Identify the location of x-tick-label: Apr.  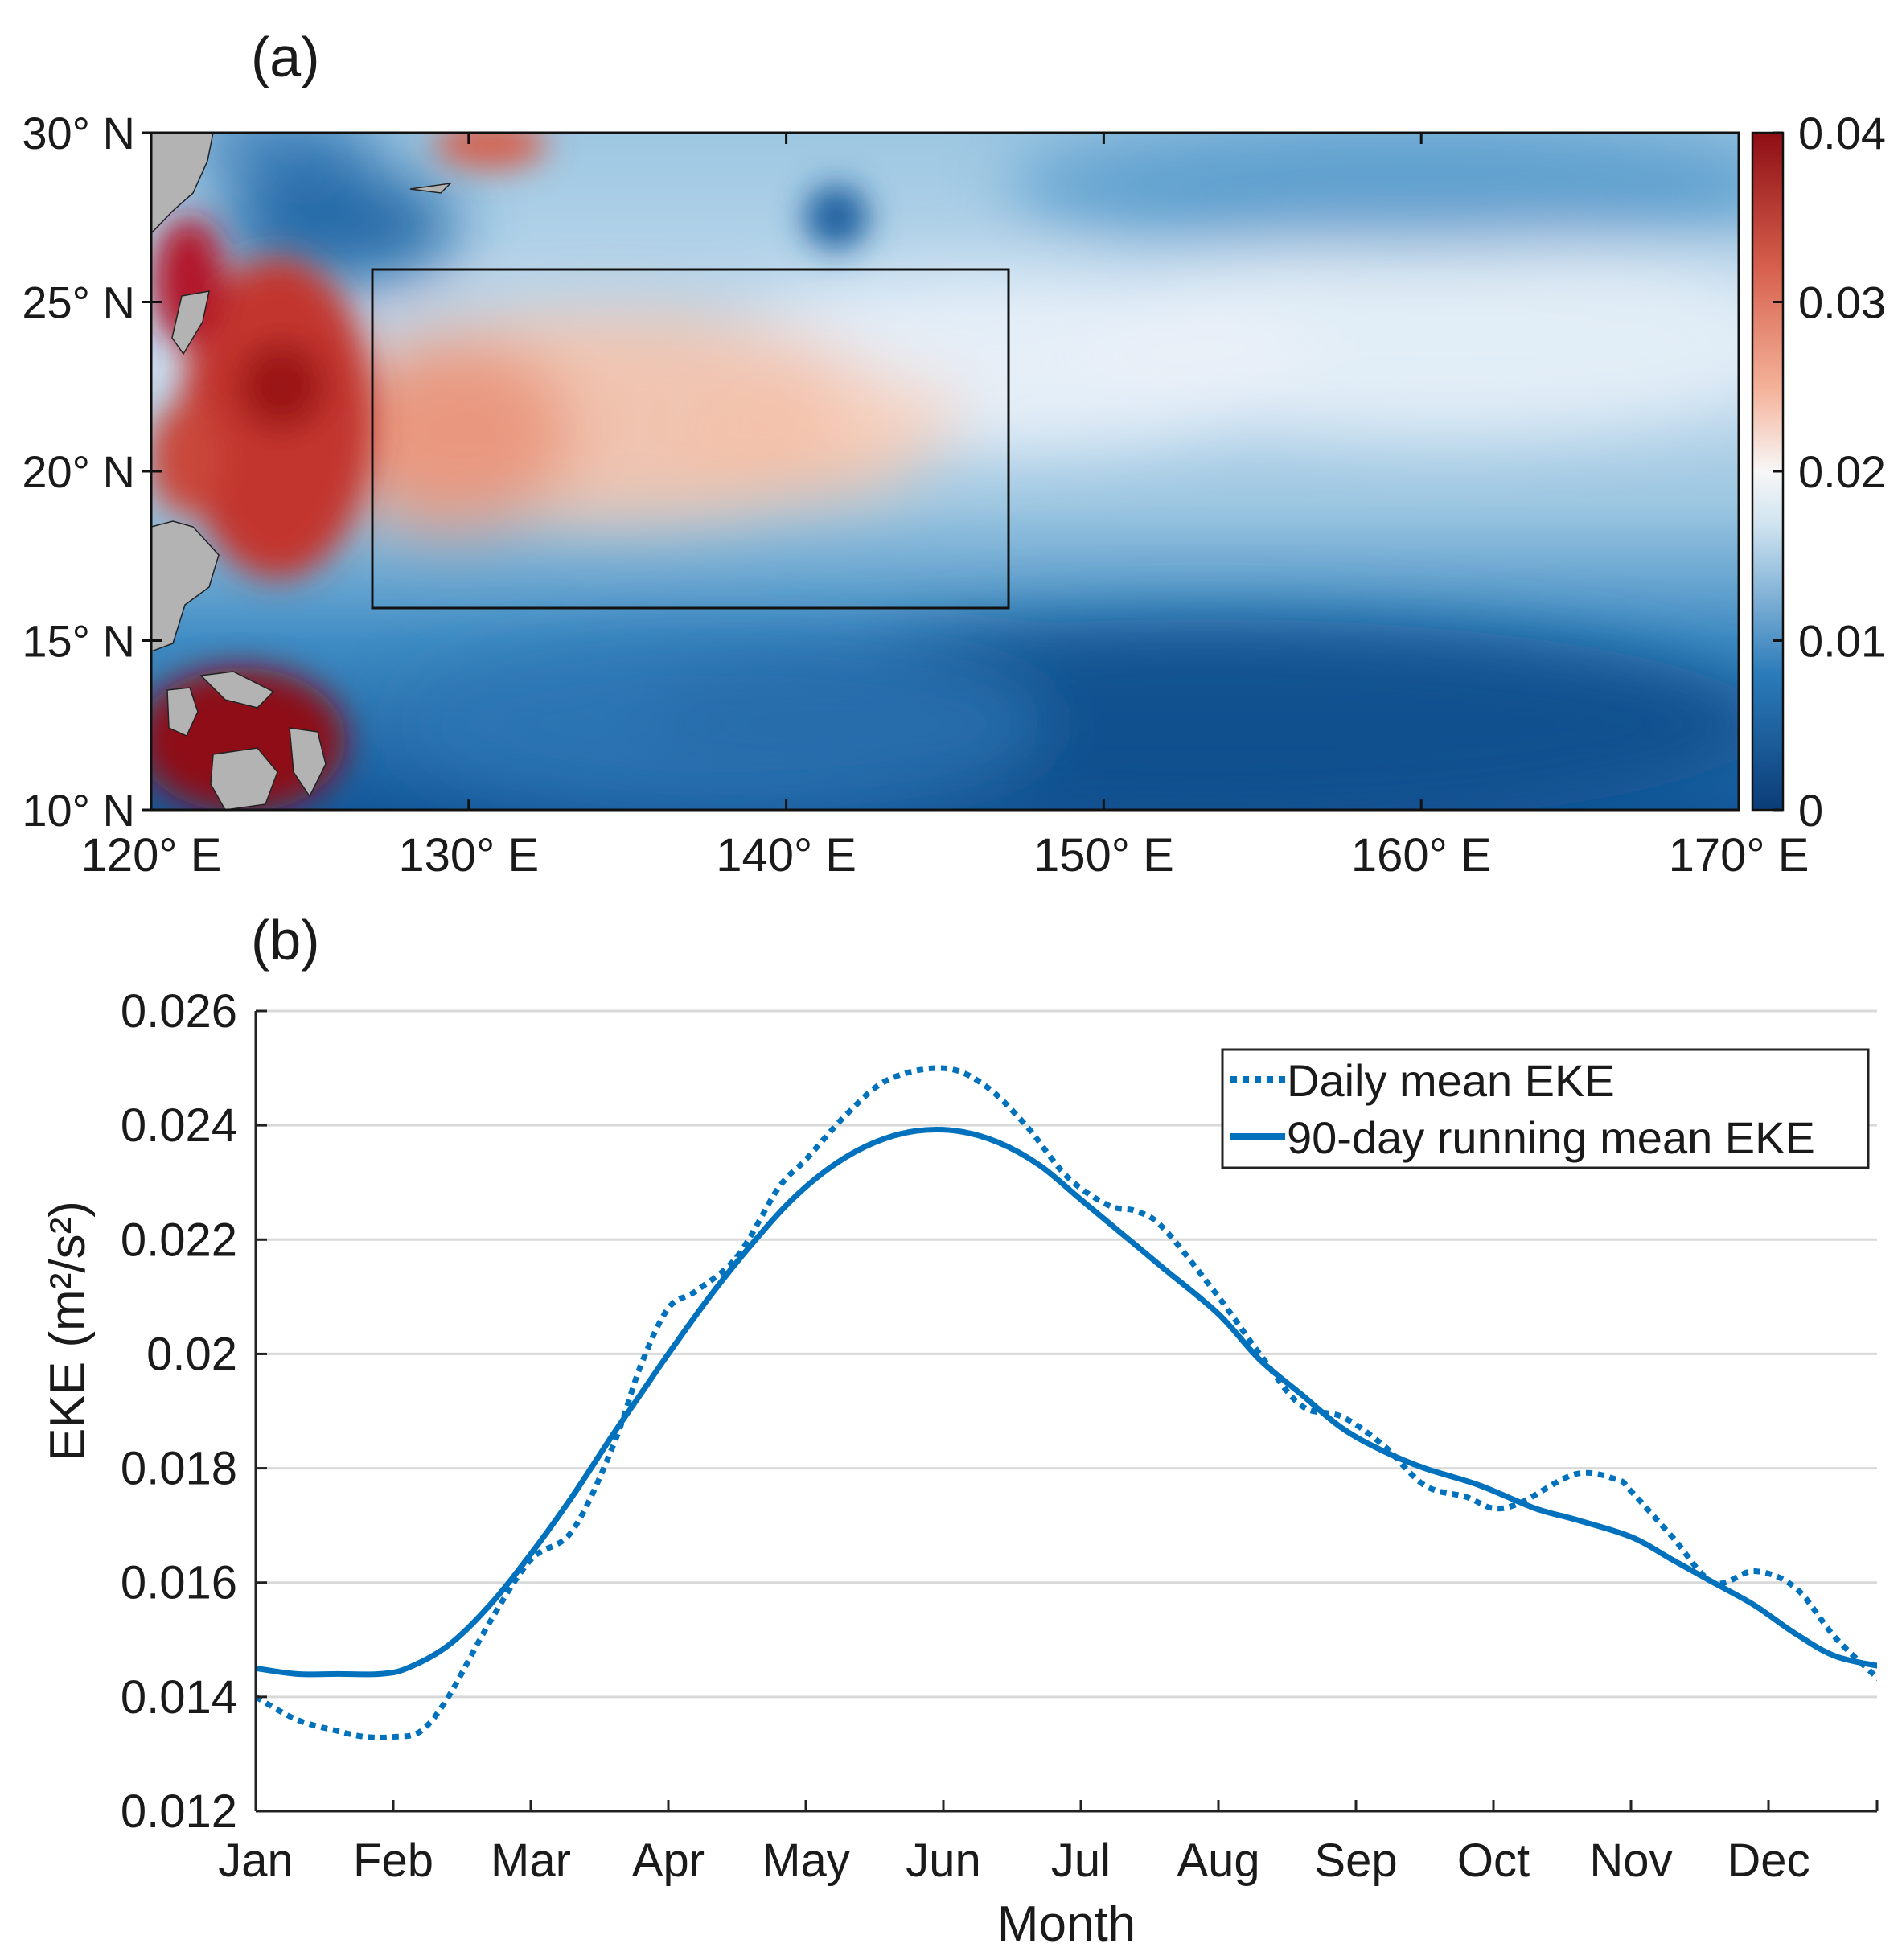
(668, 1861).